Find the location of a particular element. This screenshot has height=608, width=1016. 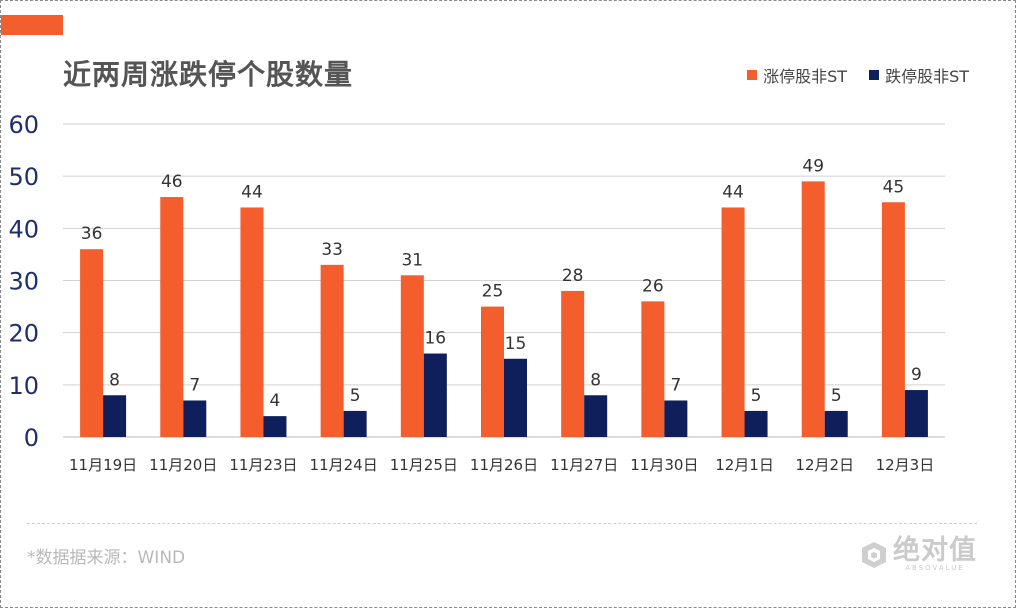

data-label: 36 is located at coordinates (92, 234).